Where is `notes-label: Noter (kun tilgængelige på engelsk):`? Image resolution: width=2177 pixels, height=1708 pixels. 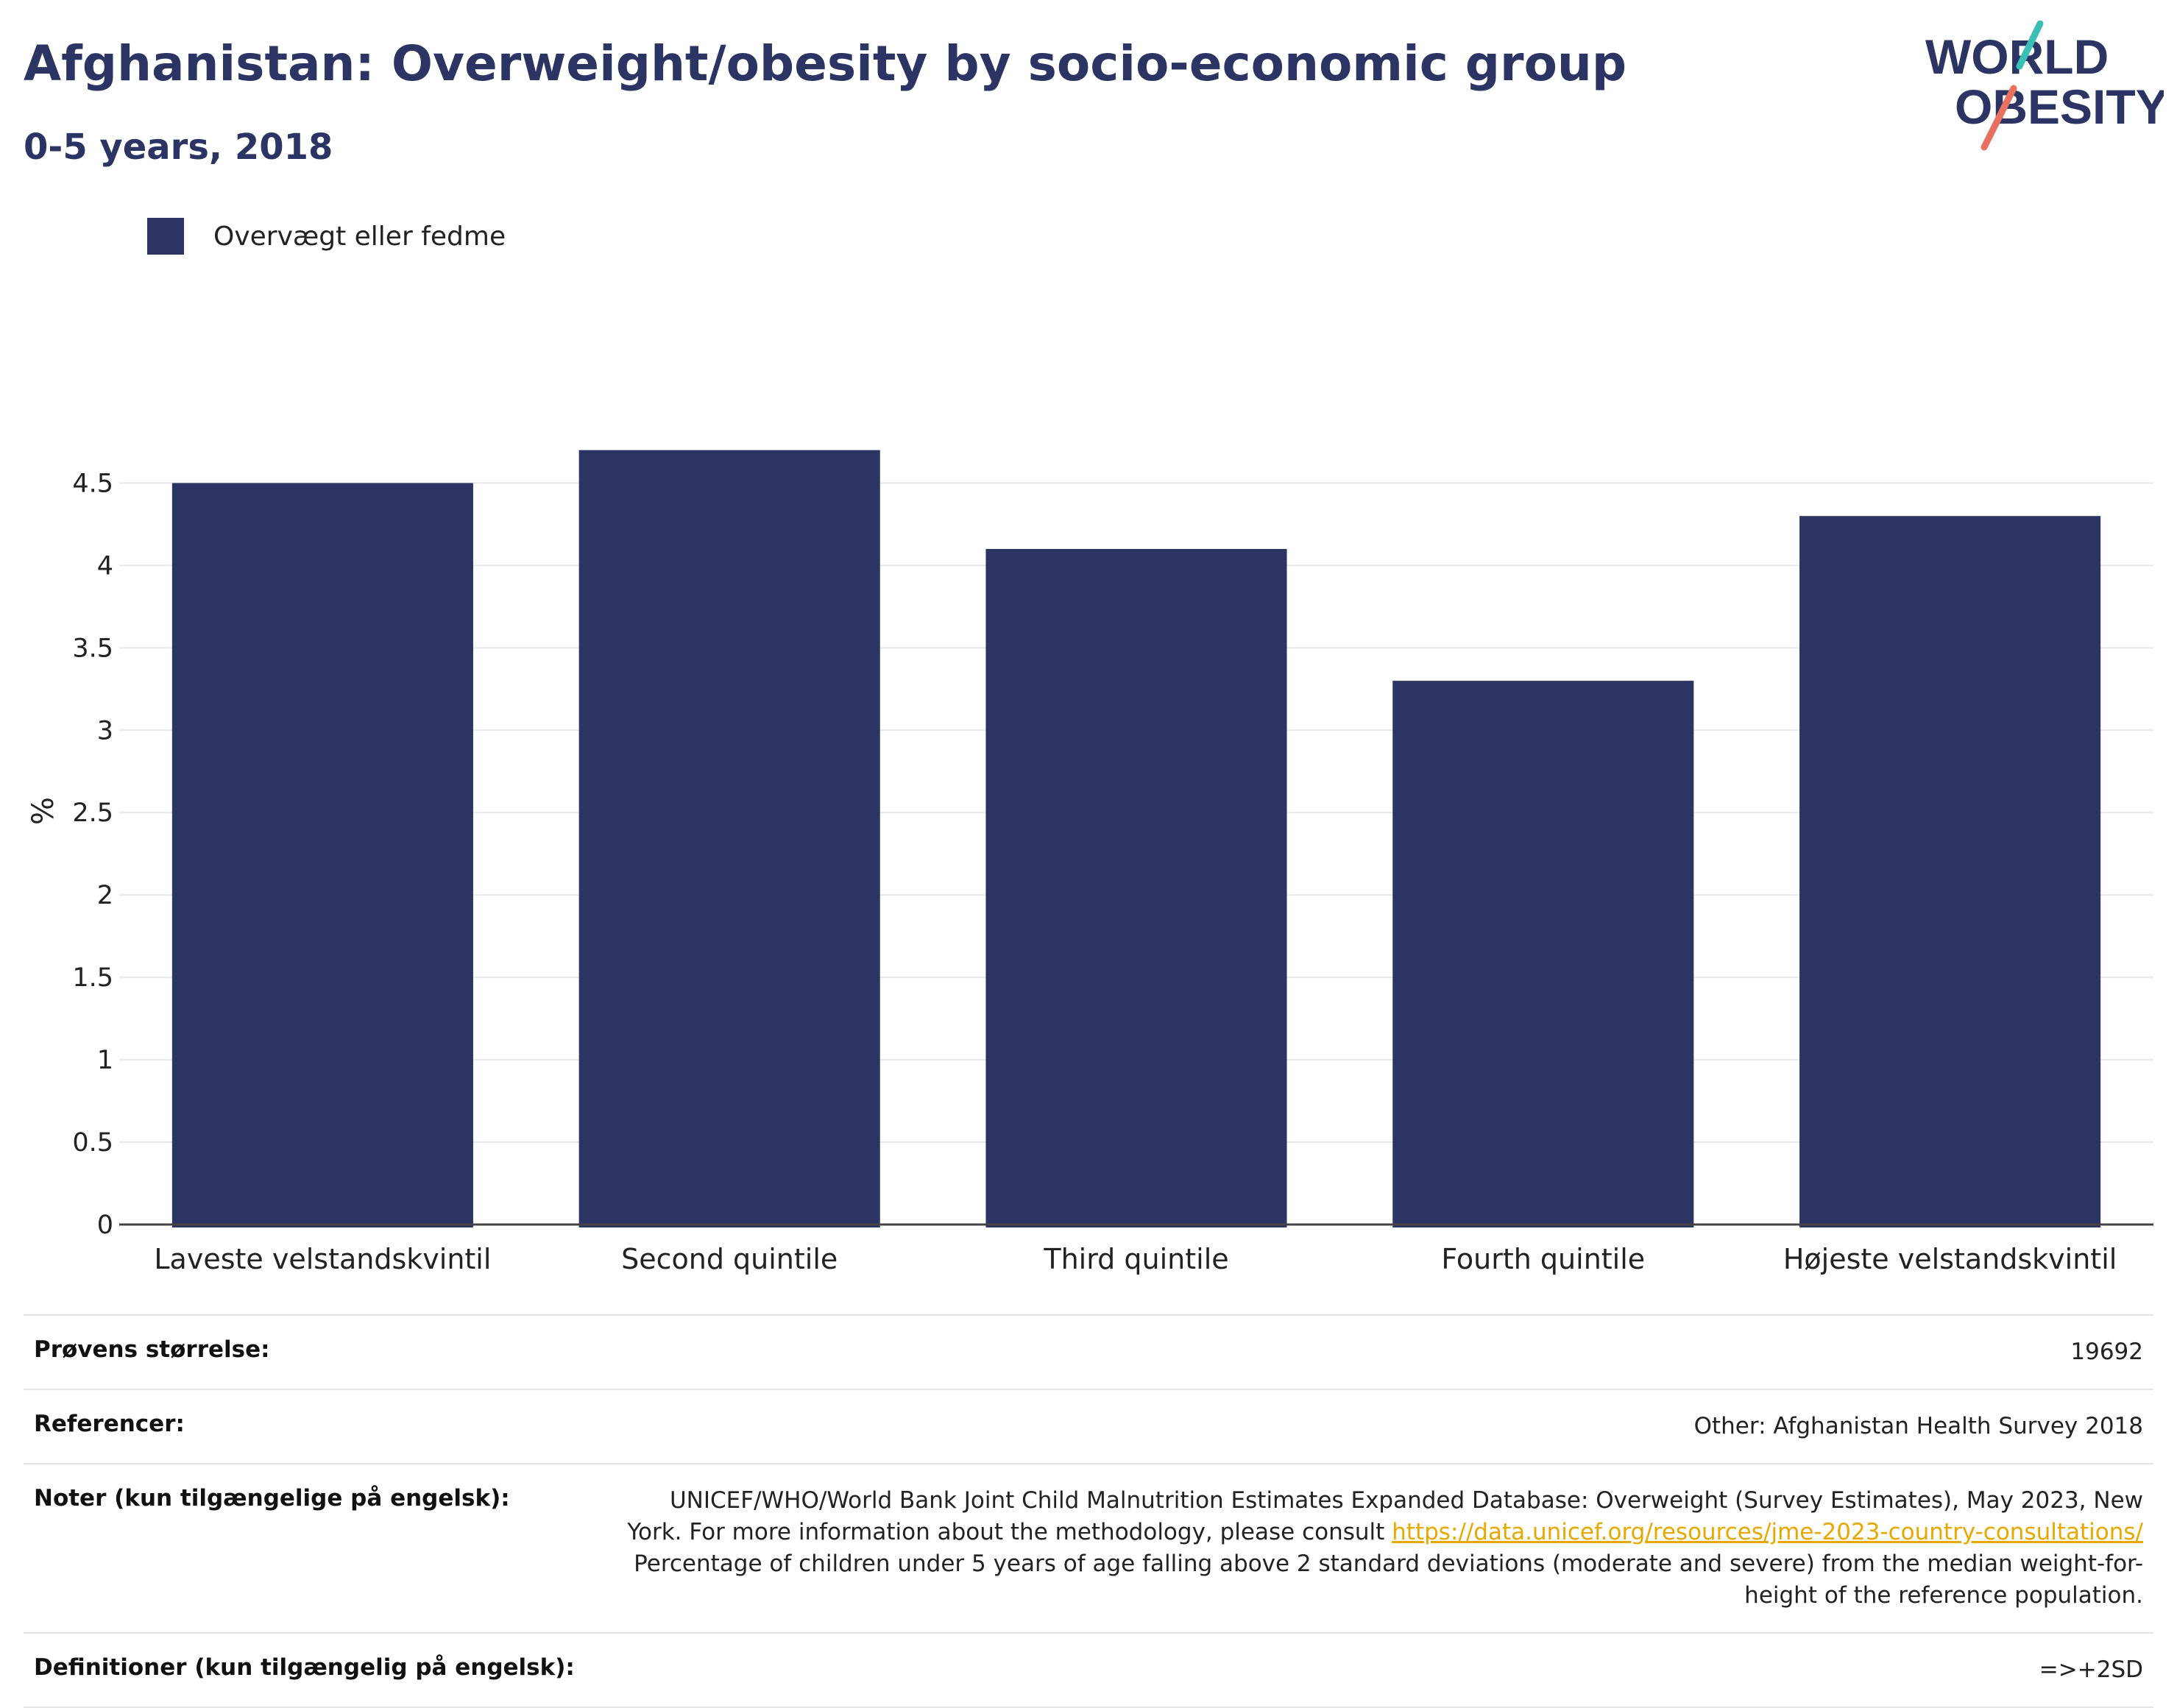
notes-label: Noter (kun tilgængelige på engelsk): is located at coordinates (272, 1498).